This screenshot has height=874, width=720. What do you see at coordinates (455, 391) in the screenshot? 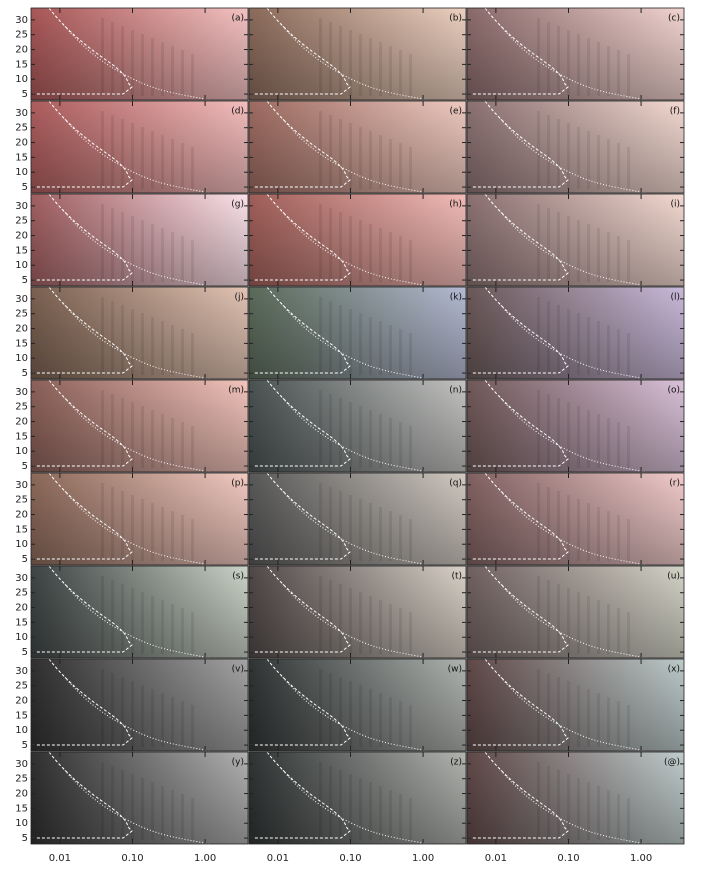
I see `panel-label: (n)` at bounding box center [455, 391].